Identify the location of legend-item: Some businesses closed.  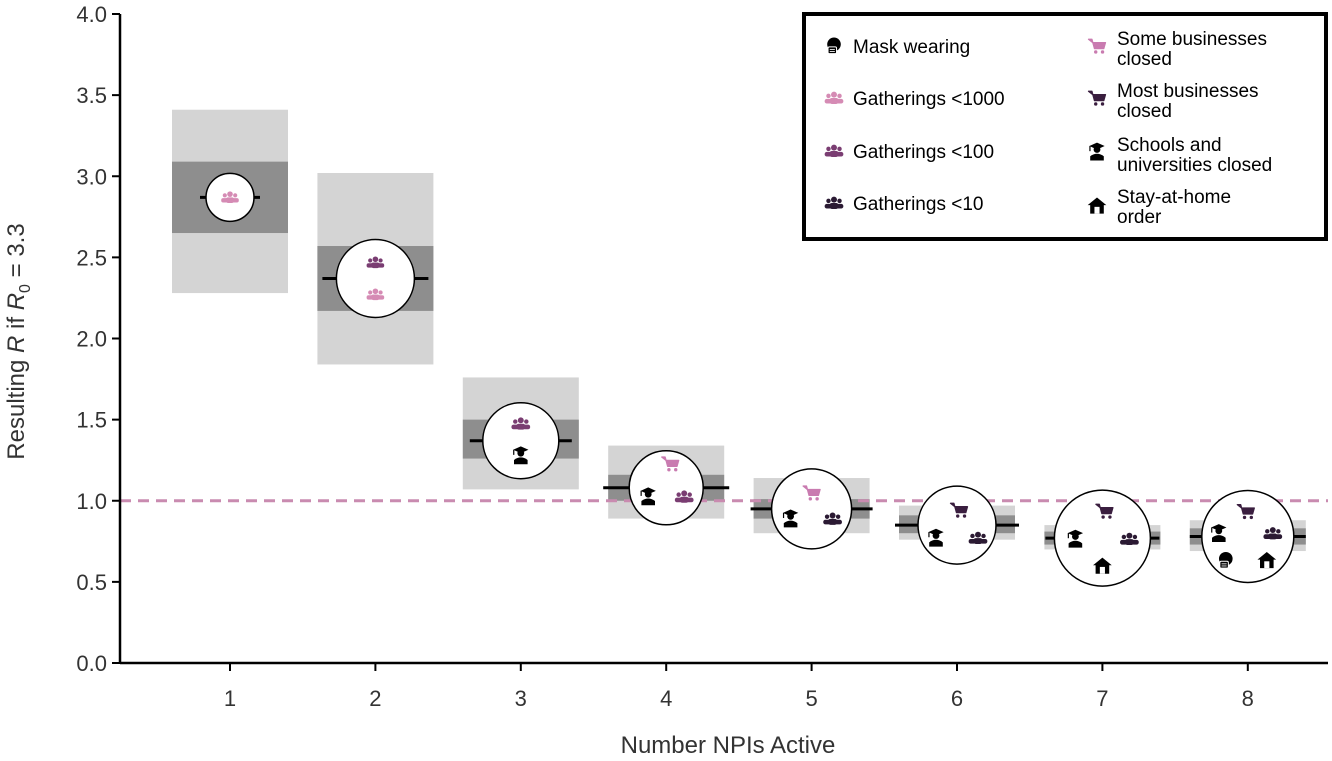
(1177, 49).